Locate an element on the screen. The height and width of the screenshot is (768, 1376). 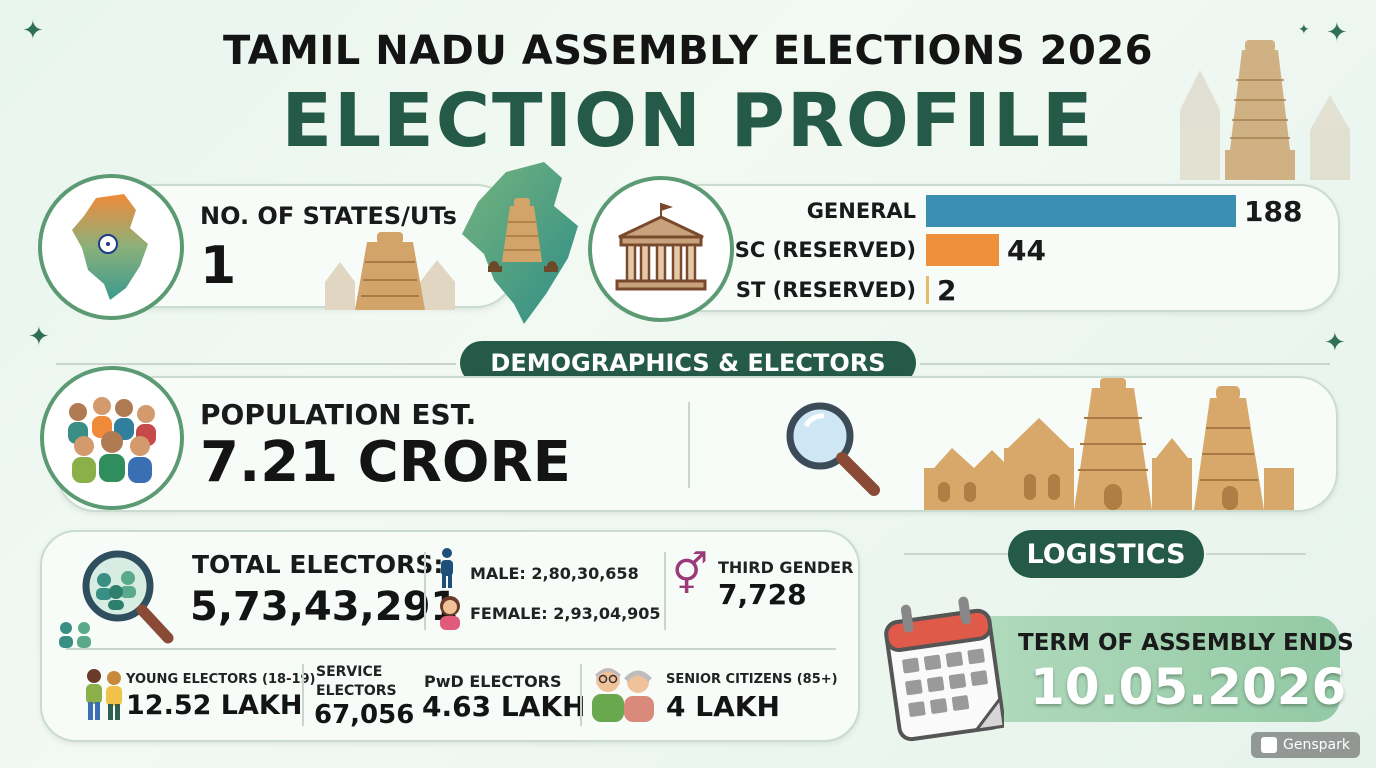
service-electors-label-2: ELECTORS is located at coordinates (356, 691).